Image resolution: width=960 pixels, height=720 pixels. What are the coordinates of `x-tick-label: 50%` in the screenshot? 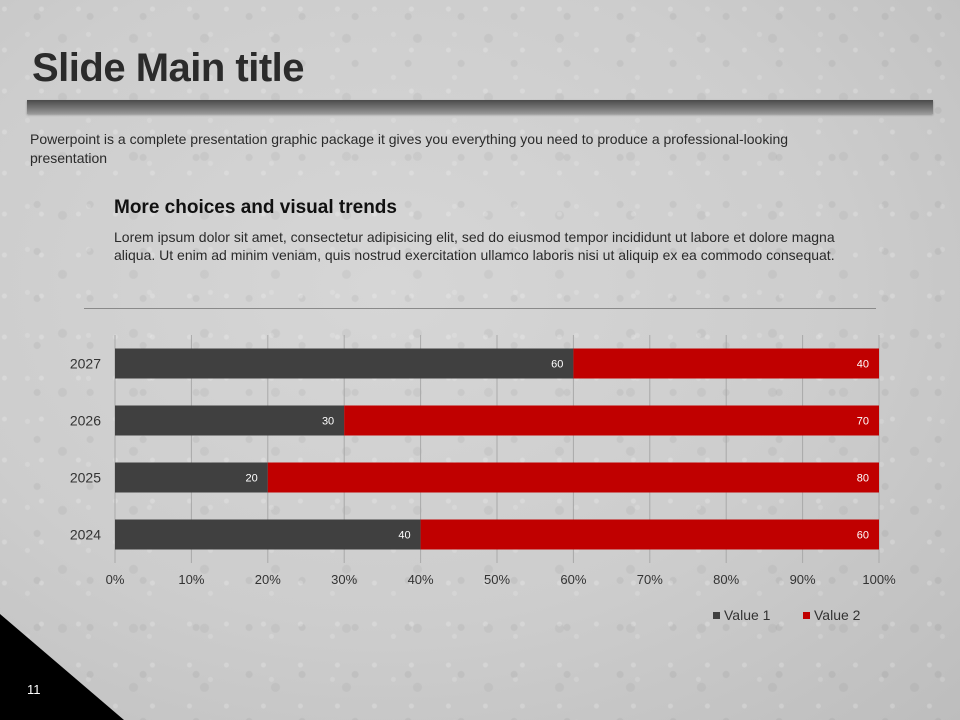 It's located at (497, 579).